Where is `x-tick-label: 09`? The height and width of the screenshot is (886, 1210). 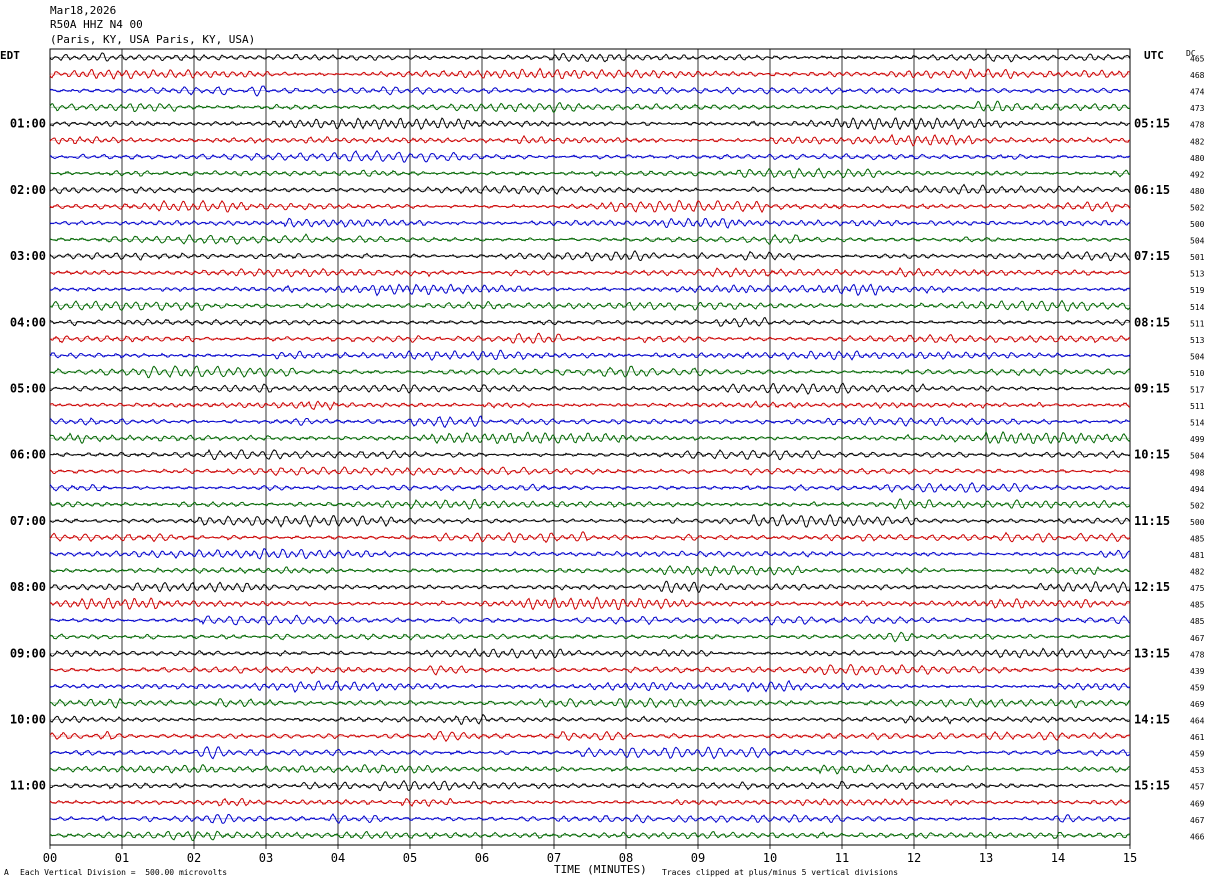
x-tick-label: 09 is located at coordinates (698, 858).